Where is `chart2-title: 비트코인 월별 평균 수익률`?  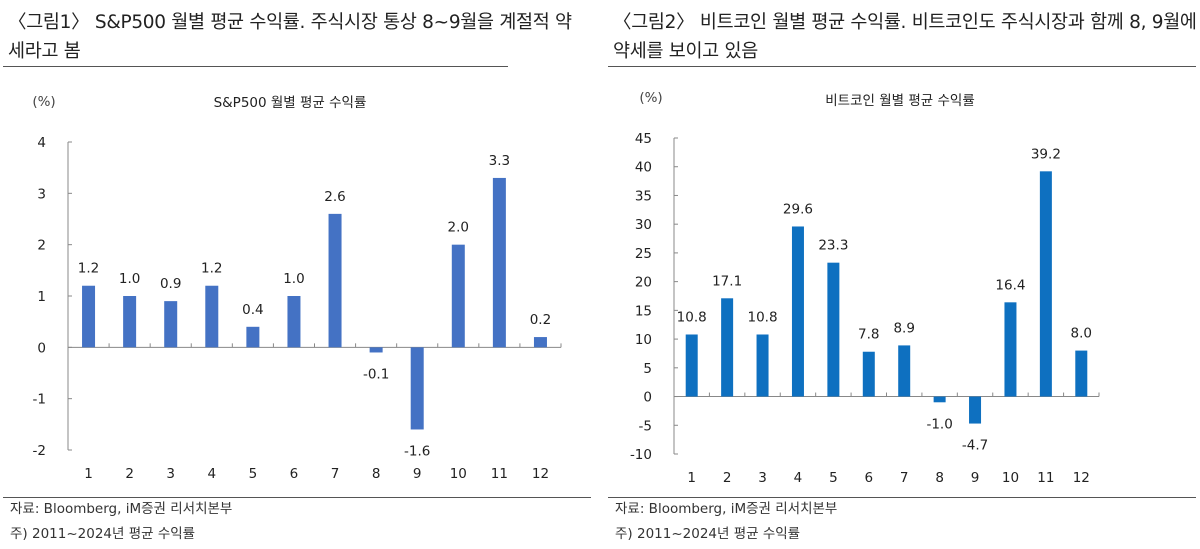
chart2-title: 비트코인 월별 평균 수익률 is located at coordinates (900, 101).